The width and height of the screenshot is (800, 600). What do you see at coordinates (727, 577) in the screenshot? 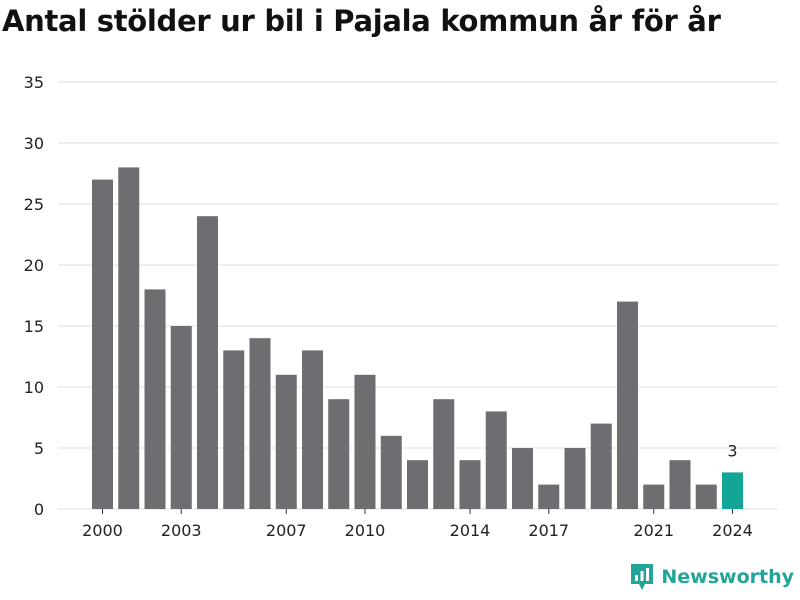
I see `brand-name: Newsworthy` at bounding box center [727, 577].